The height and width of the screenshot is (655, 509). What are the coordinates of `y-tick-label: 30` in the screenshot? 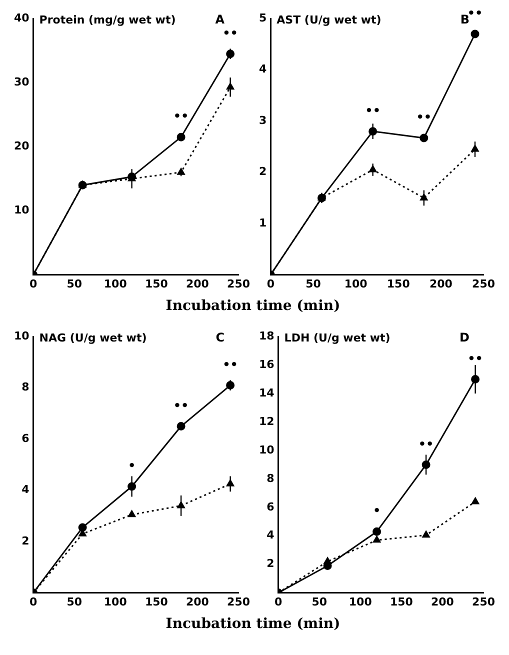 It's located at (22, 82).